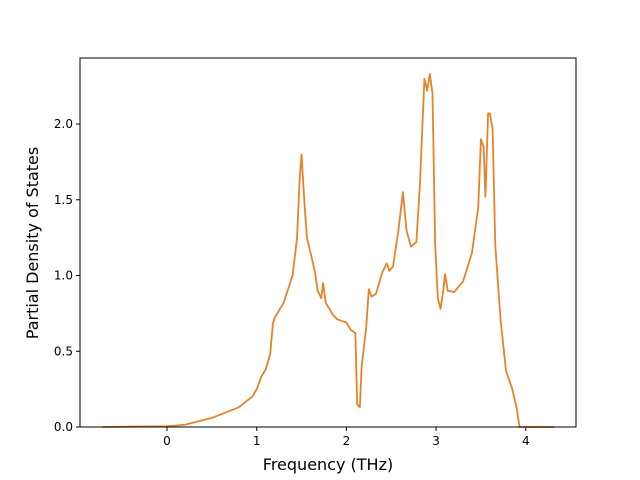 The image size is (640, 480). What do you see at coordinates (257, 441) in the screenshot?
I see `x-tick-label: 1` at bounding box center [257, 441].